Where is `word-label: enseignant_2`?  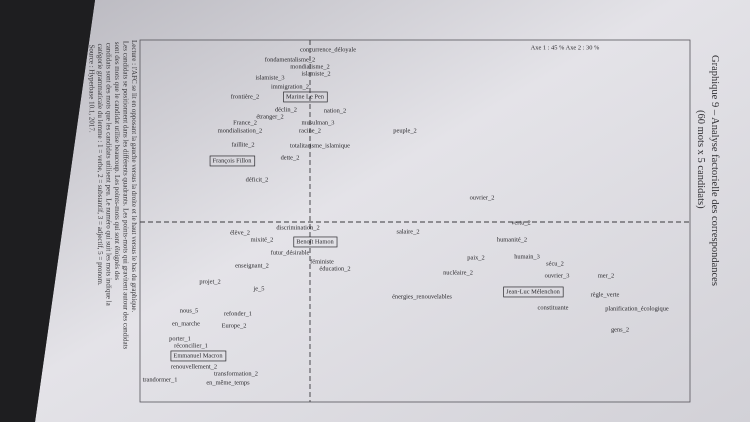 word-label: enseignant_2 is located at coordinates (252, 265).